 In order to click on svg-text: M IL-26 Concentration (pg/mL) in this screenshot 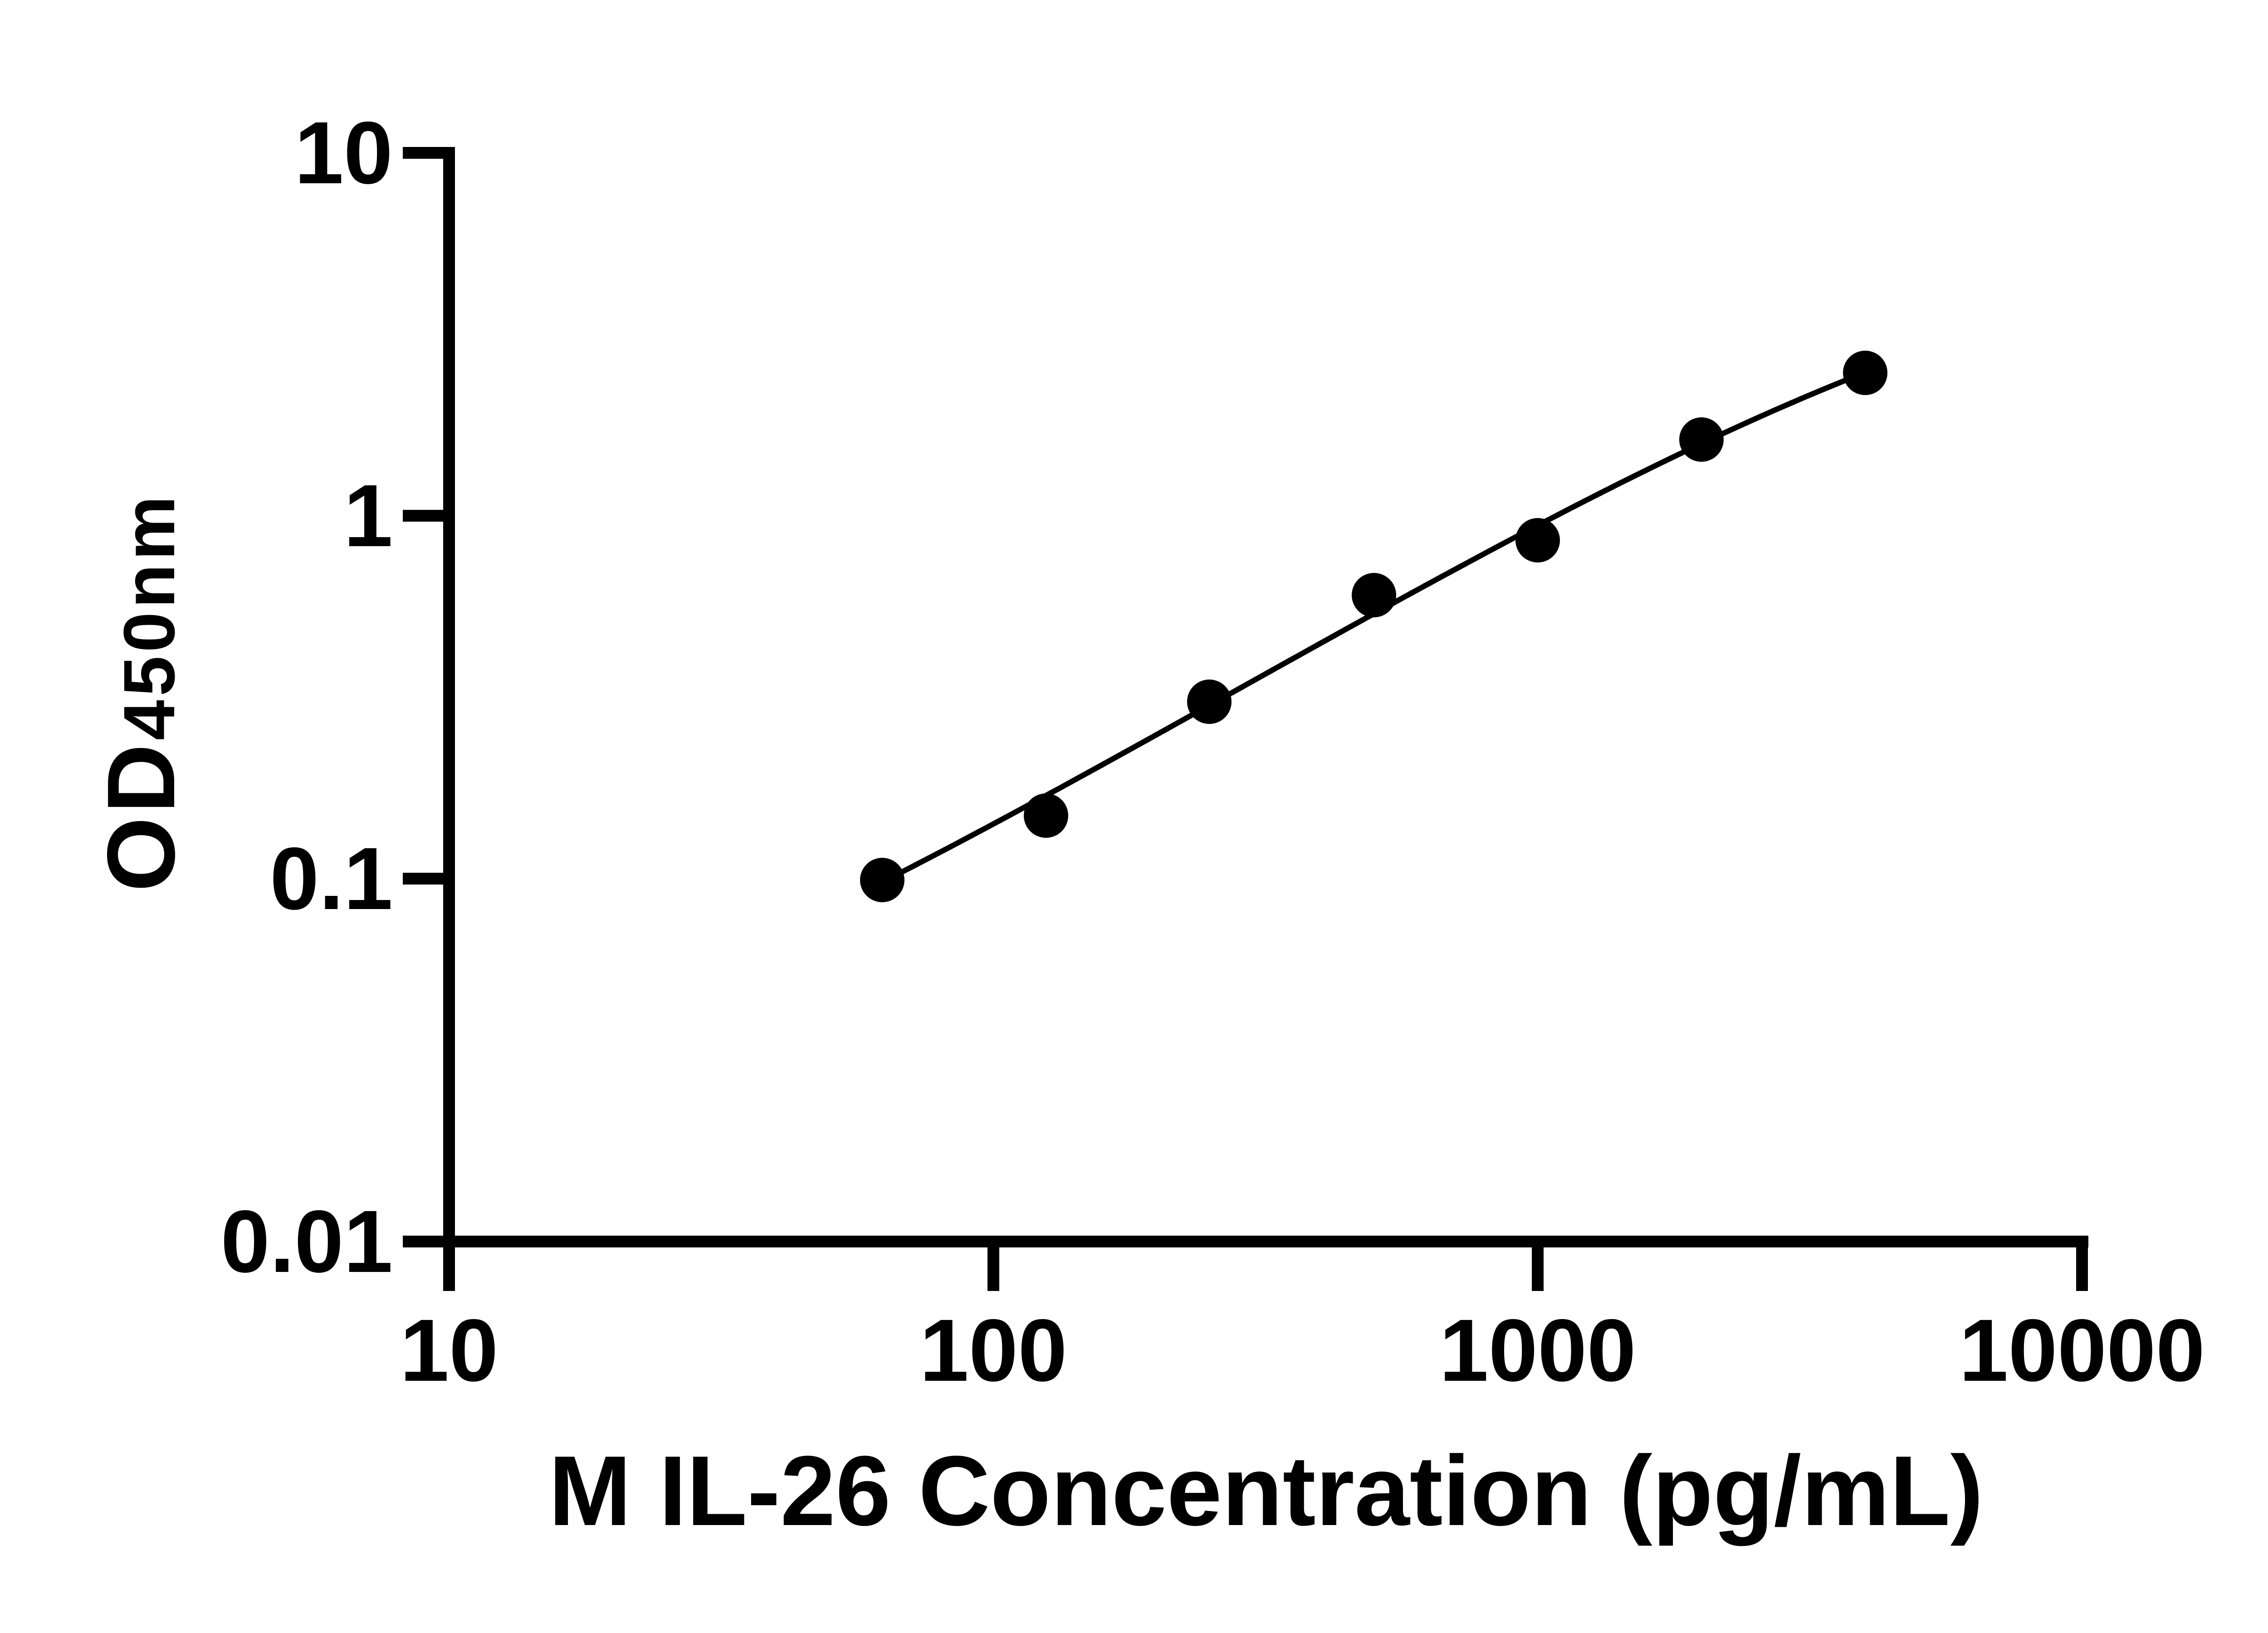, I will do `click(1265, 1491)`.